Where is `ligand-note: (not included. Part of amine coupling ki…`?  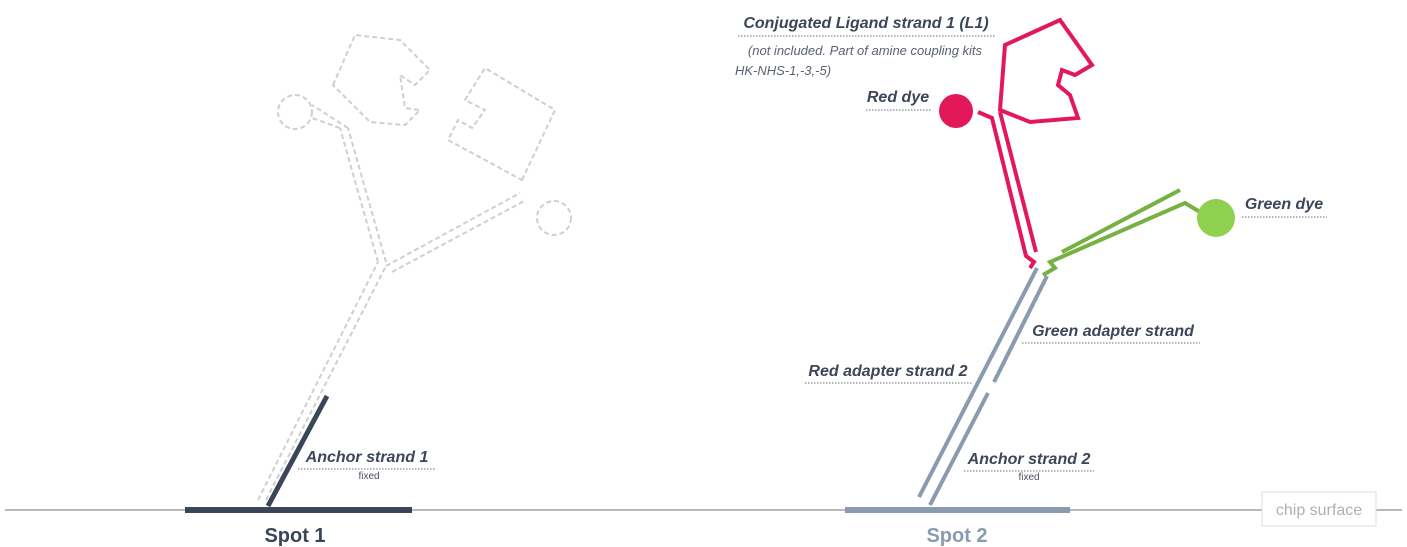
ligand-note: (not included. Part of amine coupling ki… is located at coordinates (865, 50).